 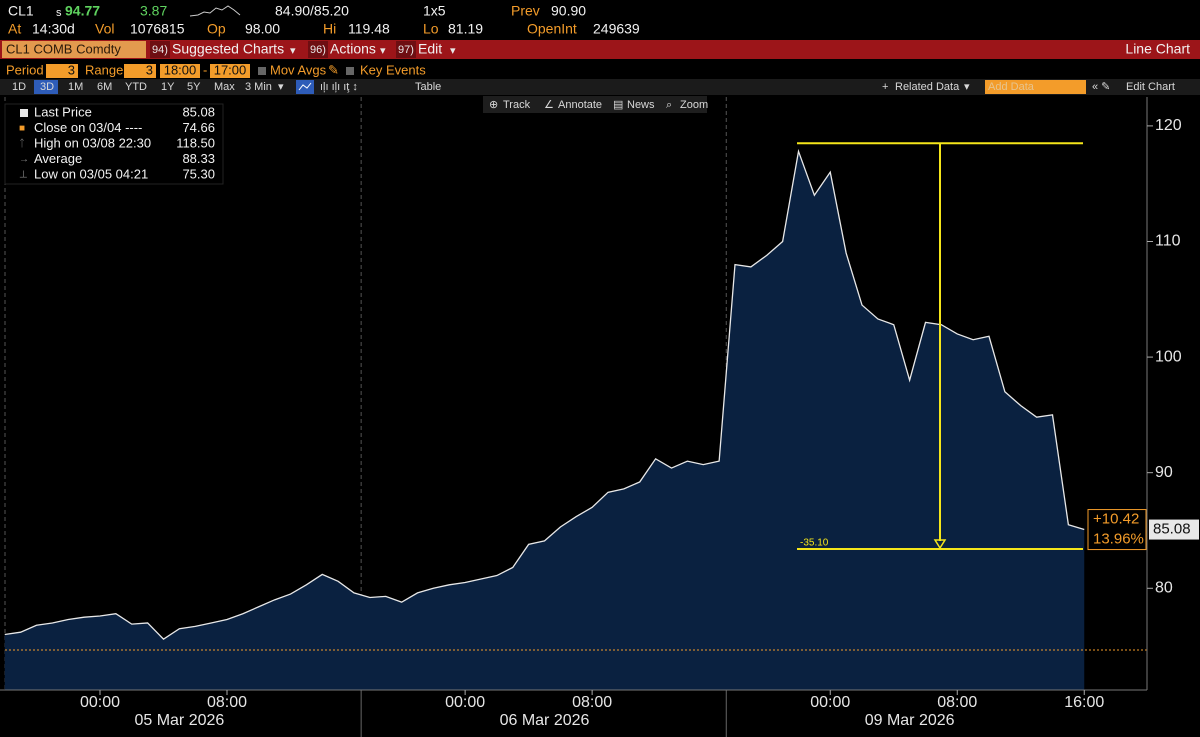 What do you see at coordinates (91, 173) in the screenshot?
I see `legend-label: Low on 03/05 04:21` at bounding box center [91, 173].